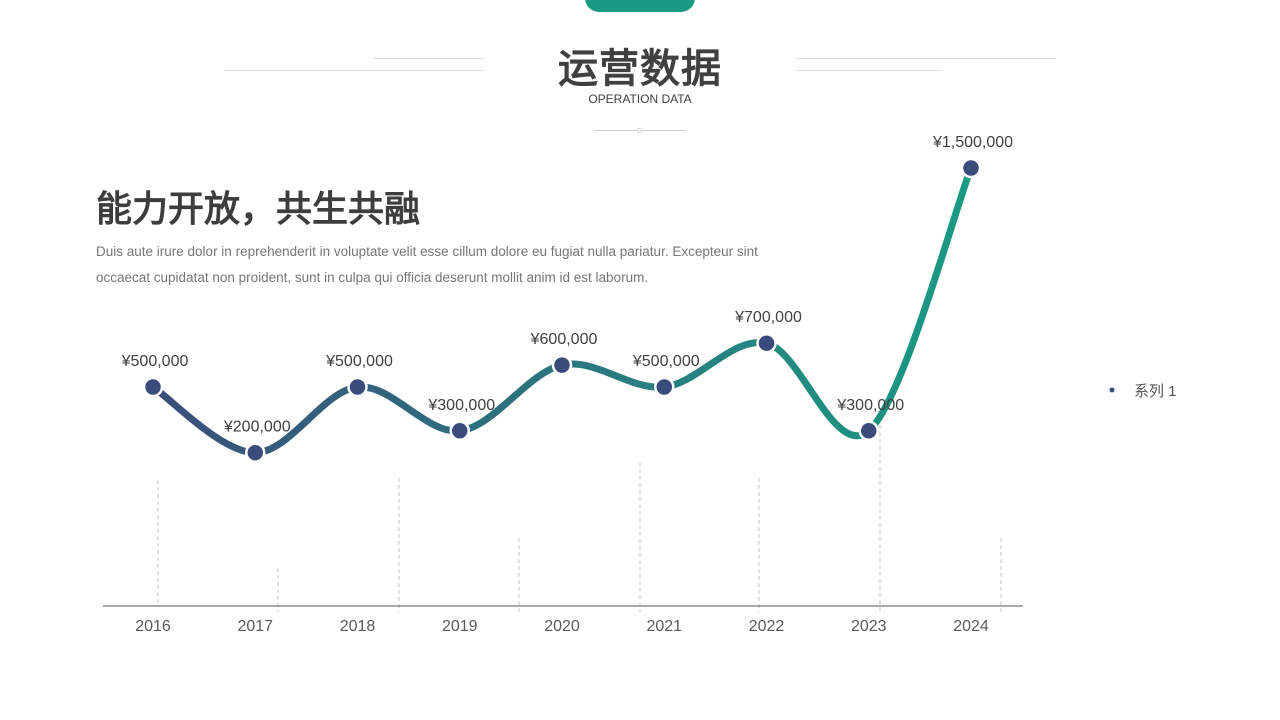 The width and height of the screenshot is (1280, 720). Describe the element at coordinates (460, 626) in the screenshot. I see `x-tick-label: 2019` at that location.